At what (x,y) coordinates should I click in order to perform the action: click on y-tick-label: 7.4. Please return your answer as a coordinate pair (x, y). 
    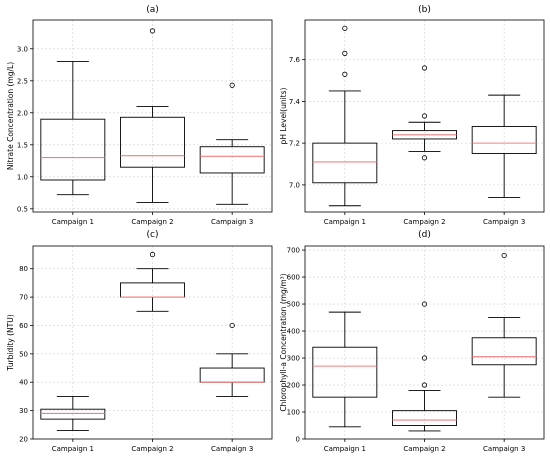
    Looking at the image, I should click on (295, 102).